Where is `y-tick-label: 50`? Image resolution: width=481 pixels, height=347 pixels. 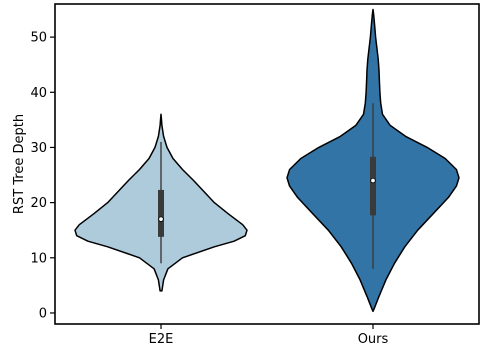
y-tick-label: 50 is located at coordinates (38, 38).